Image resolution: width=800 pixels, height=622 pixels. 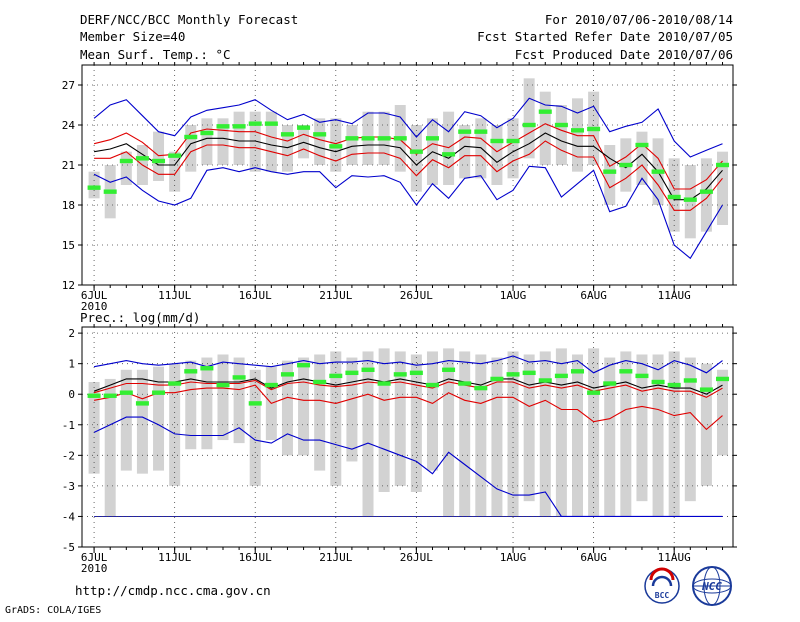 What do you see at coordinates (639, 19) in the screenshot?
I see `header-period: For 2010/07/06-2010/08/14` at bounding box center [639, 19].